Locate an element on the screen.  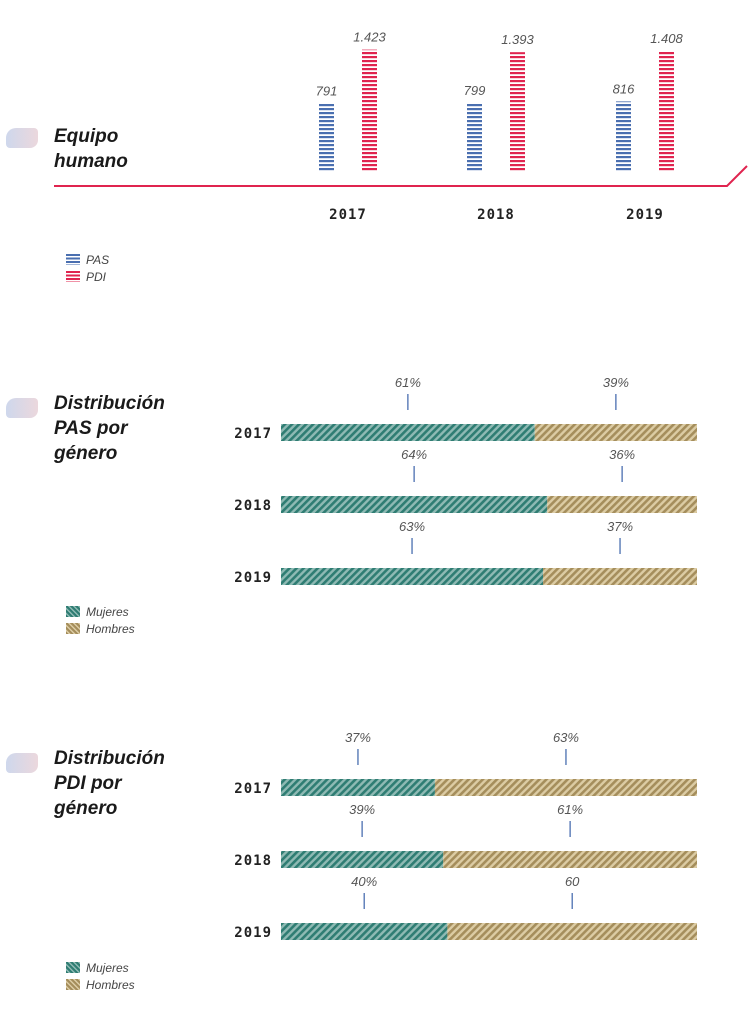
staff-legend: PAS PDI is located at coordinates (87, 268).